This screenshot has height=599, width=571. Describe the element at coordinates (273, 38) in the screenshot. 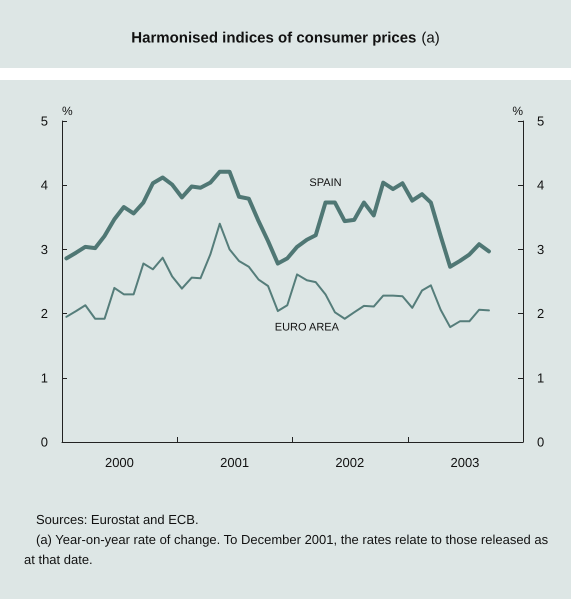

I see `chart-title: Harmonised indices of consumer prices` at that location.